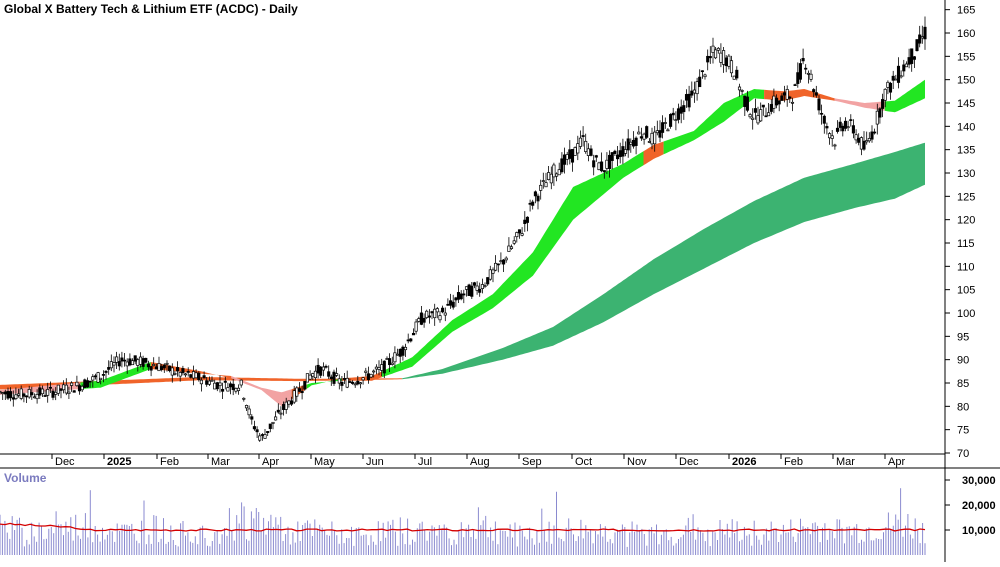 This screenshot has width=1000, height=567. What do you see at coordinates (532, 462) in the screenshot?
I see `x-tick-label: Sep` at bounding box center [532, 462].